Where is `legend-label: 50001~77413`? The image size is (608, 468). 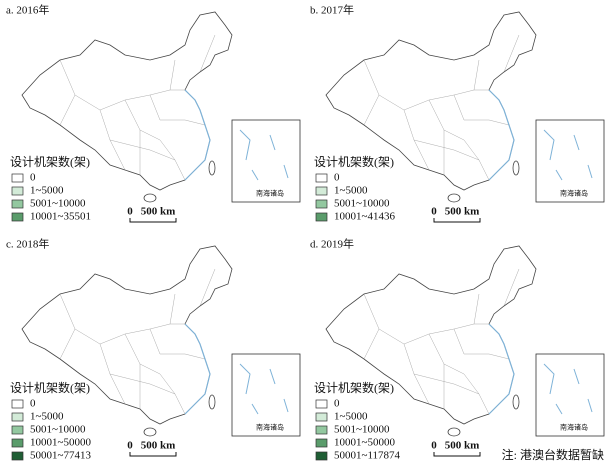 legend-label: 50001~77413 is located at coordinates (60, 456).